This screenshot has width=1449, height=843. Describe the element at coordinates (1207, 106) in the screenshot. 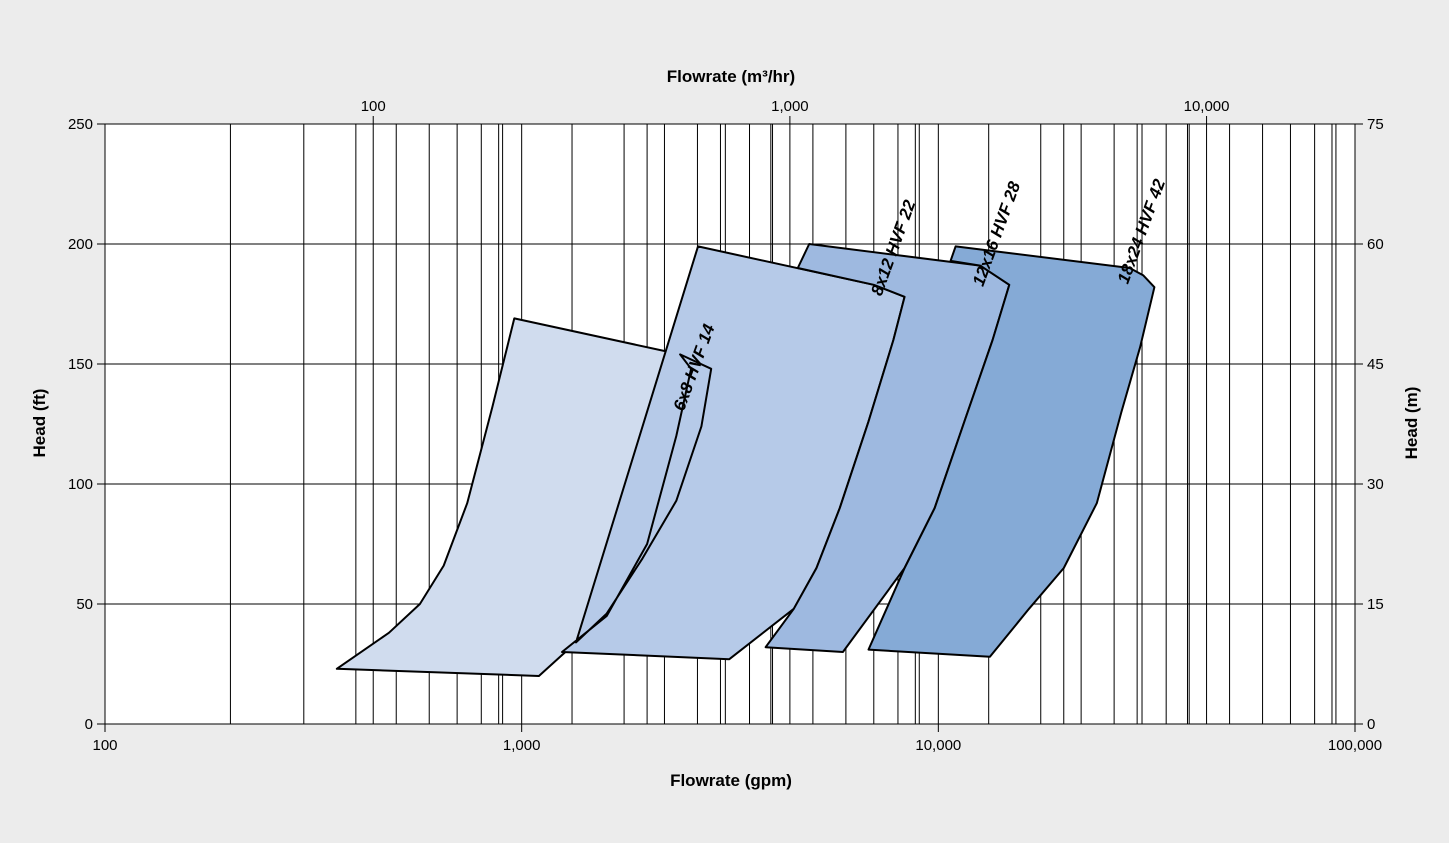

I see `x2-tick-label: 10,000` at that location.